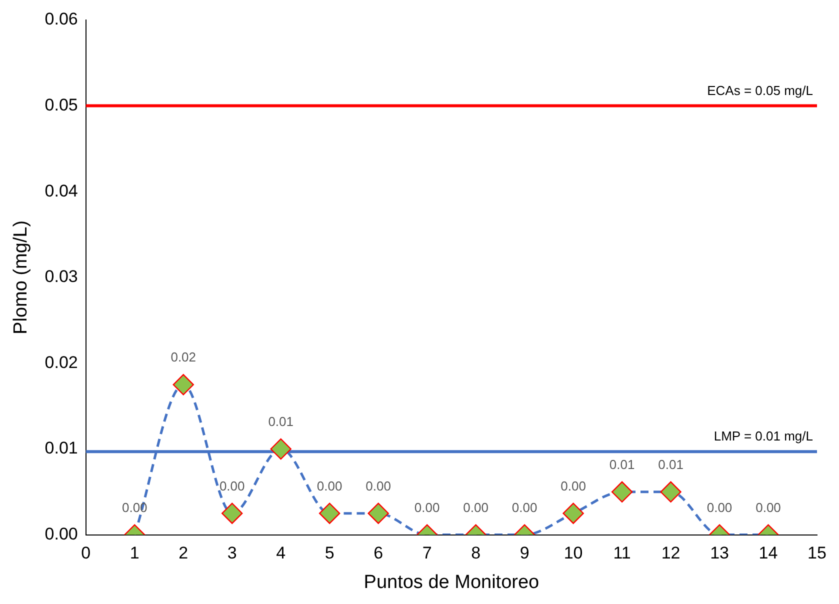 Image resolution: width=839 pixels, height=604 pixels. Describe the element at coordinates (135, 553) in the screenshot. I see `x-tick-label: 1` at that location.